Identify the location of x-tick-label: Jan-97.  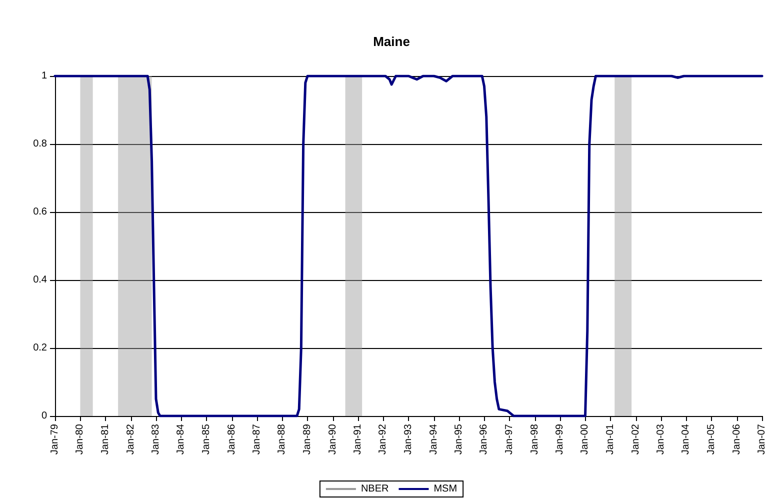
(510, 439).